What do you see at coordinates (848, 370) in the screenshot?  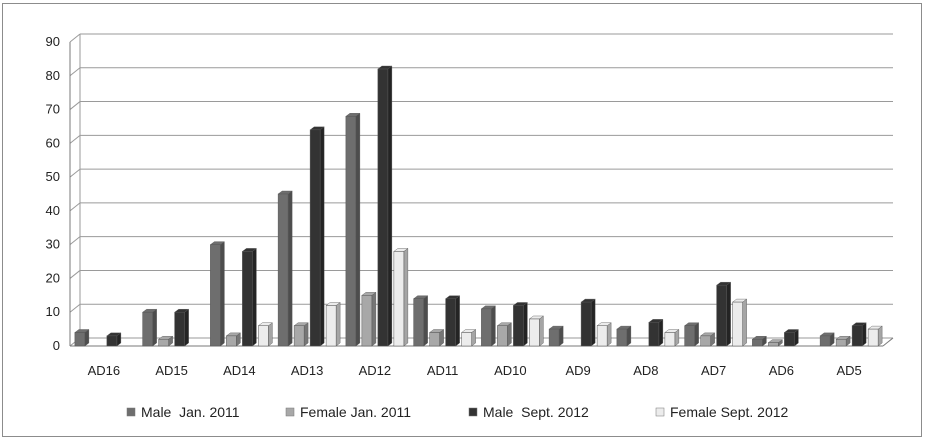 I see `x-tick-label: AD5` at bounding box center [848, 370].